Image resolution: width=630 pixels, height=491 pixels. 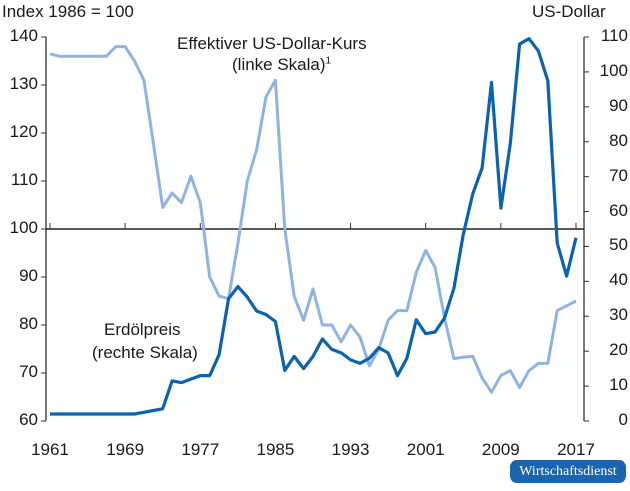 What do you see at coordinates (623, 419) in the screenshot?
I see `right-tick-label: 0` at bounding box center [623, 419].